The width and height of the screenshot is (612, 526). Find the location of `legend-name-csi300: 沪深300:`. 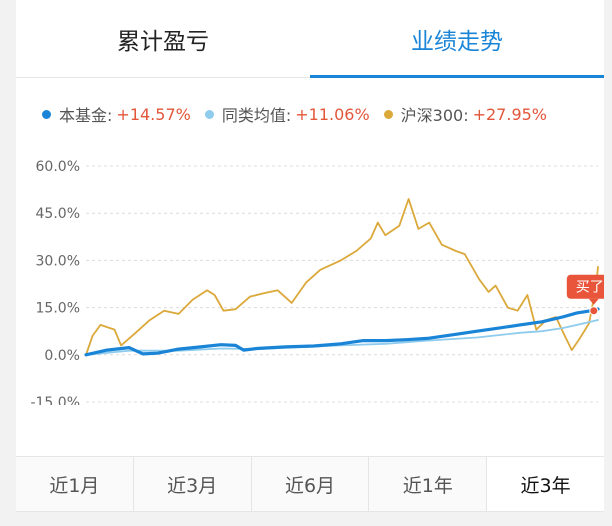

legend-name-csi300: 沪深300: is located at coordinates (434, 115).